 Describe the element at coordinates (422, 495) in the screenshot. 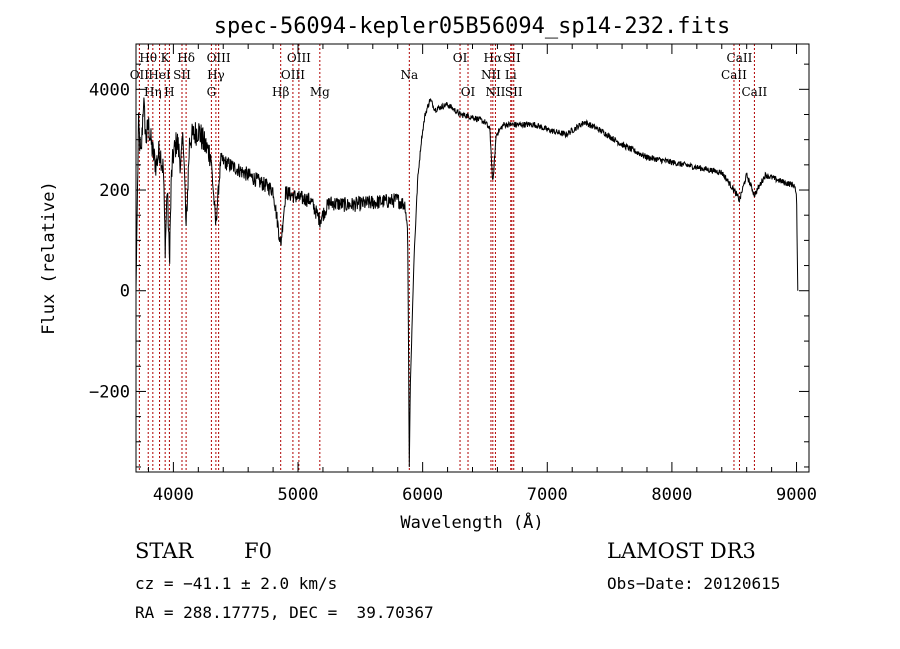

I see `x-tick-label: 6000` at that location.